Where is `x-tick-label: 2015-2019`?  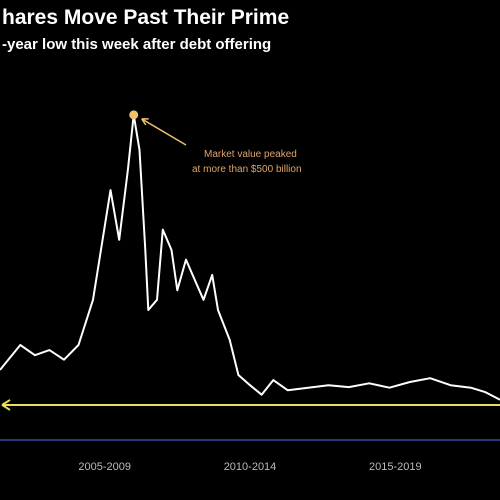
x-tick-label: 2015-2019 is located at coordinates (395, 467).